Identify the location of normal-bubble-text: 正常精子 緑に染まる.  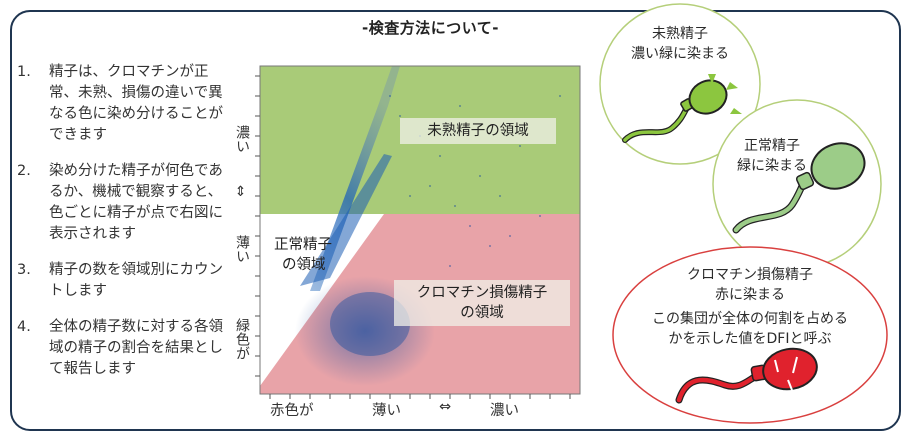
(772, 156).